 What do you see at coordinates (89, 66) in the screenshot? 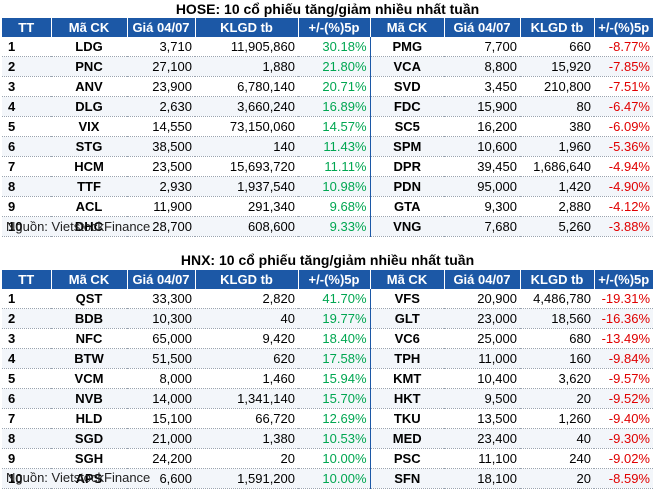
I see `gainer-code-cell: PNC` at bounding box center [89, 66].